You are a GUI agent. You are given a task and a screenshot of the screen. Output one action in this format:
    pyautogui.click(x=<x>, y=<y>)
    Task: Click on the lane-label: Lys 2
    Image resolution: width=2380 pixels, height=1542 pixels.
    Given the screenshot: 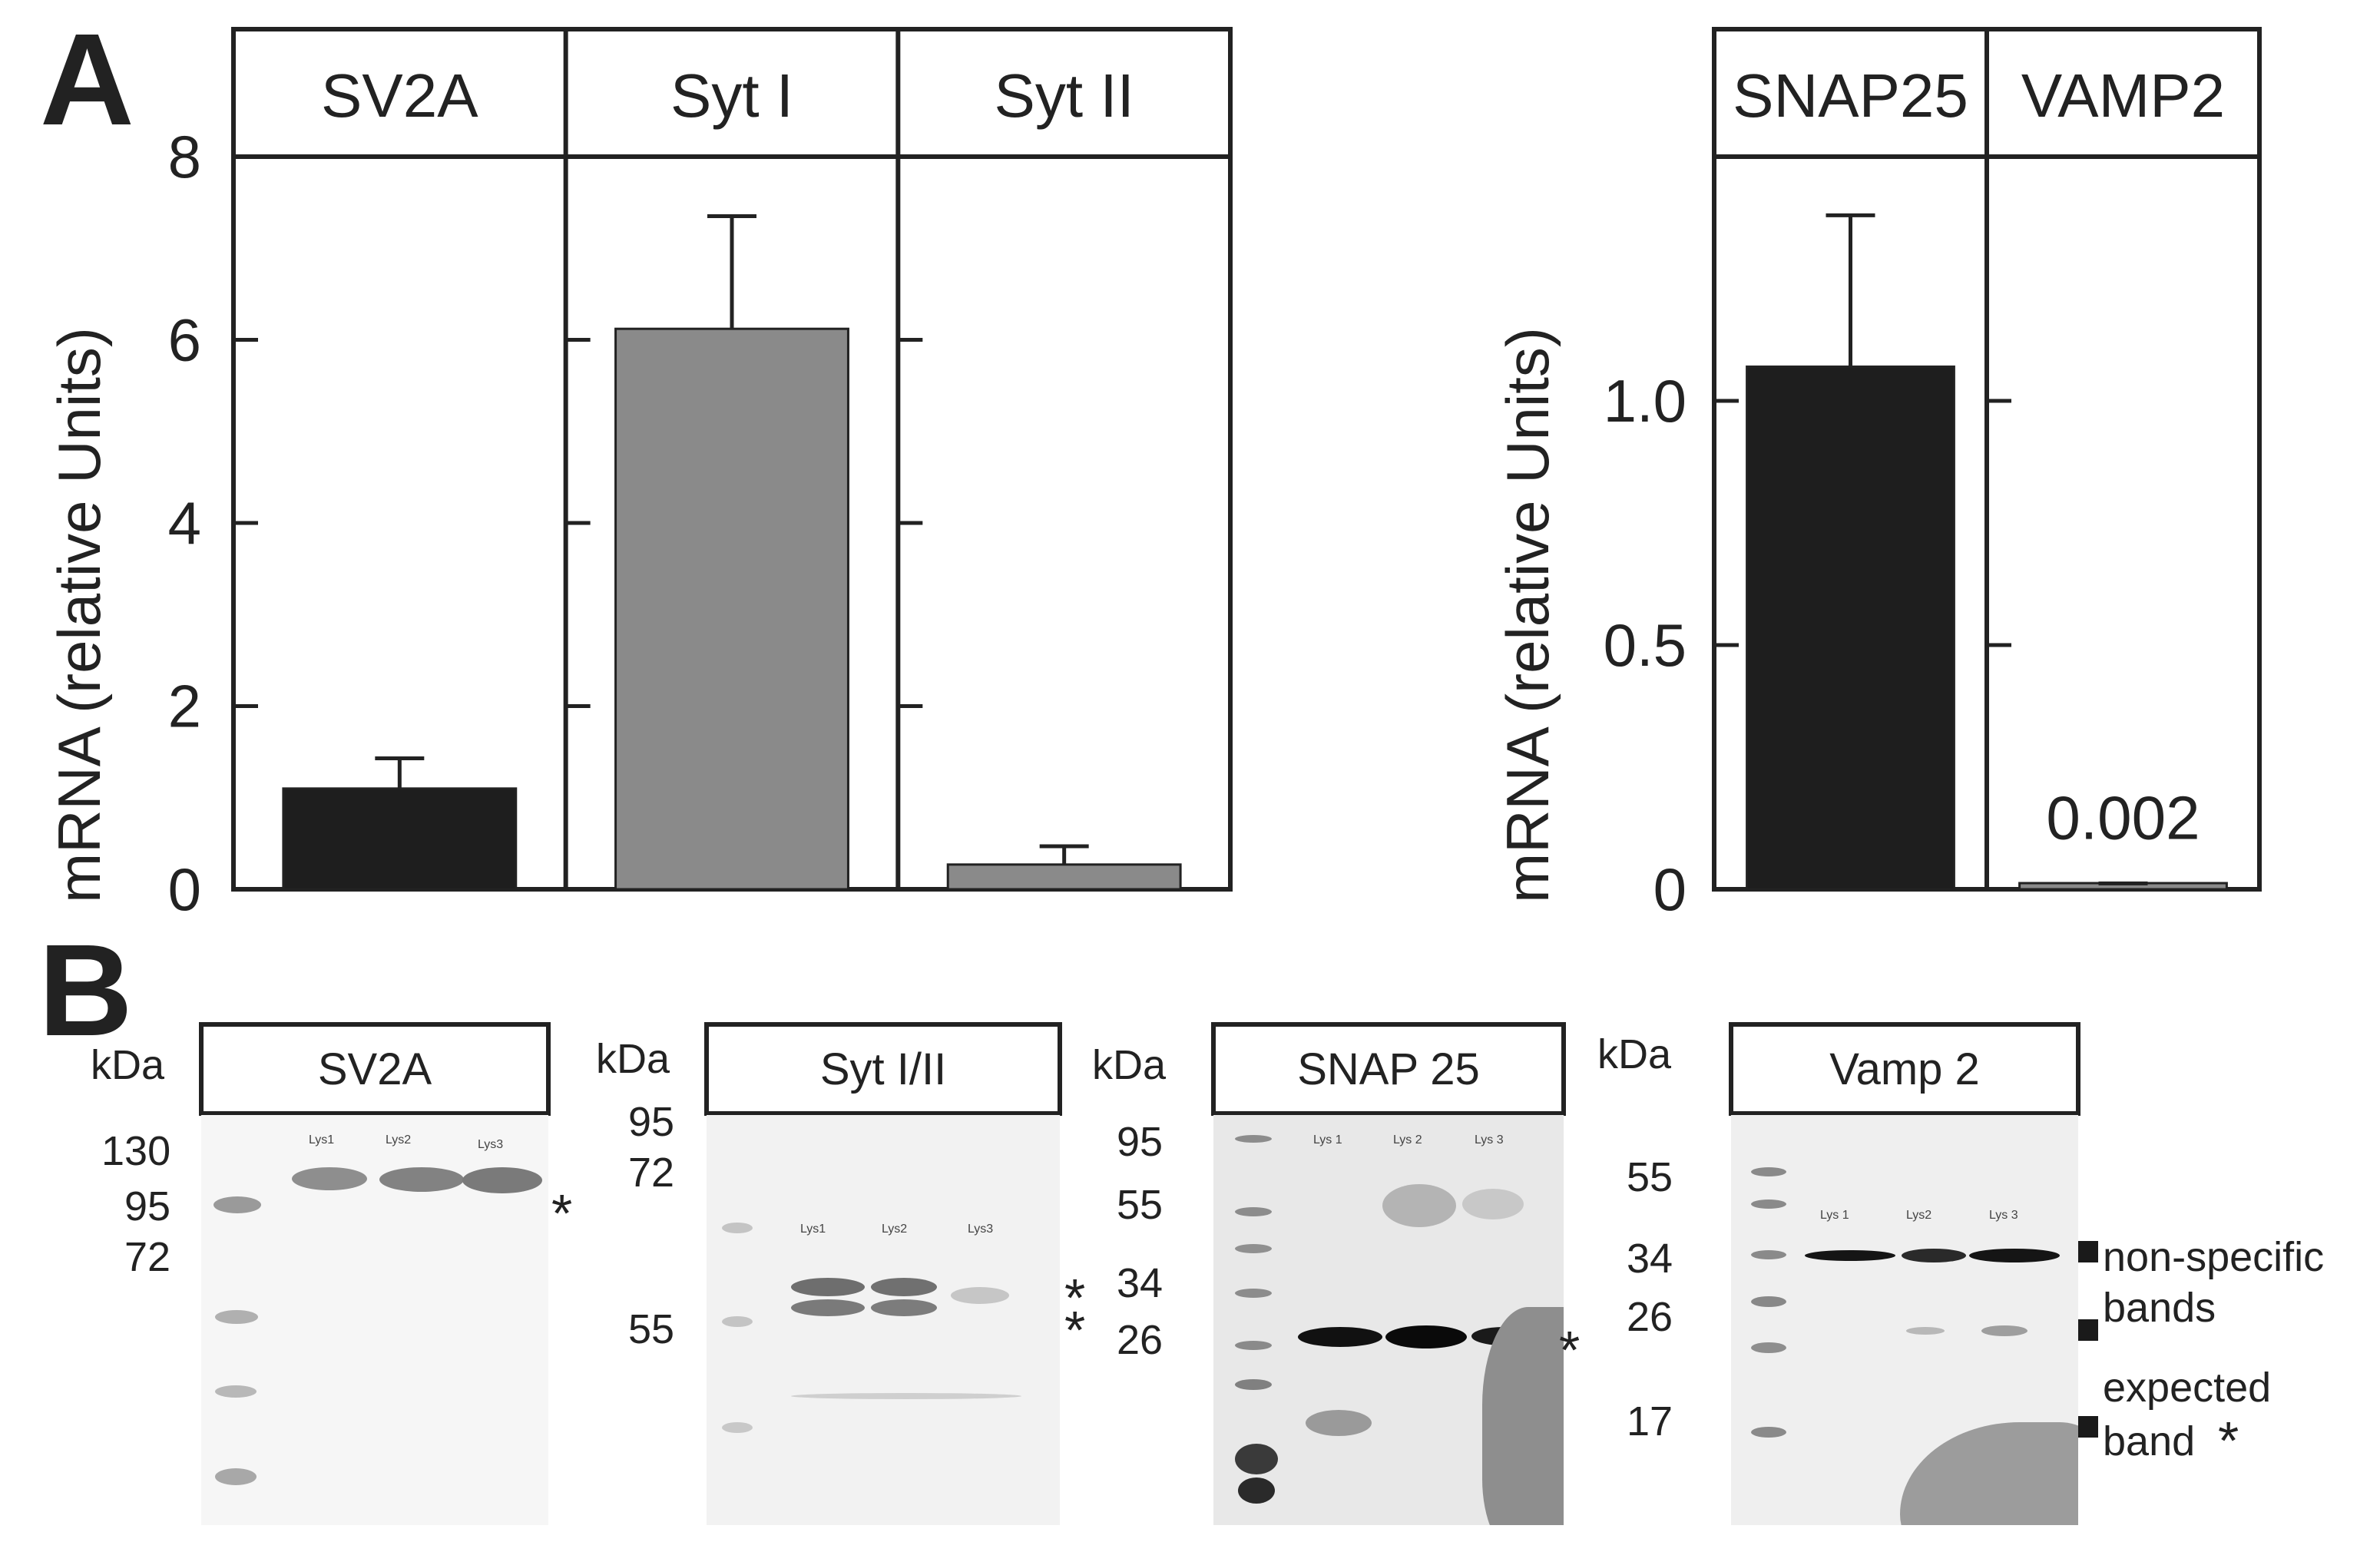 What is the action you would take?
    pyautogui.click(x=1407, y=1140)
    